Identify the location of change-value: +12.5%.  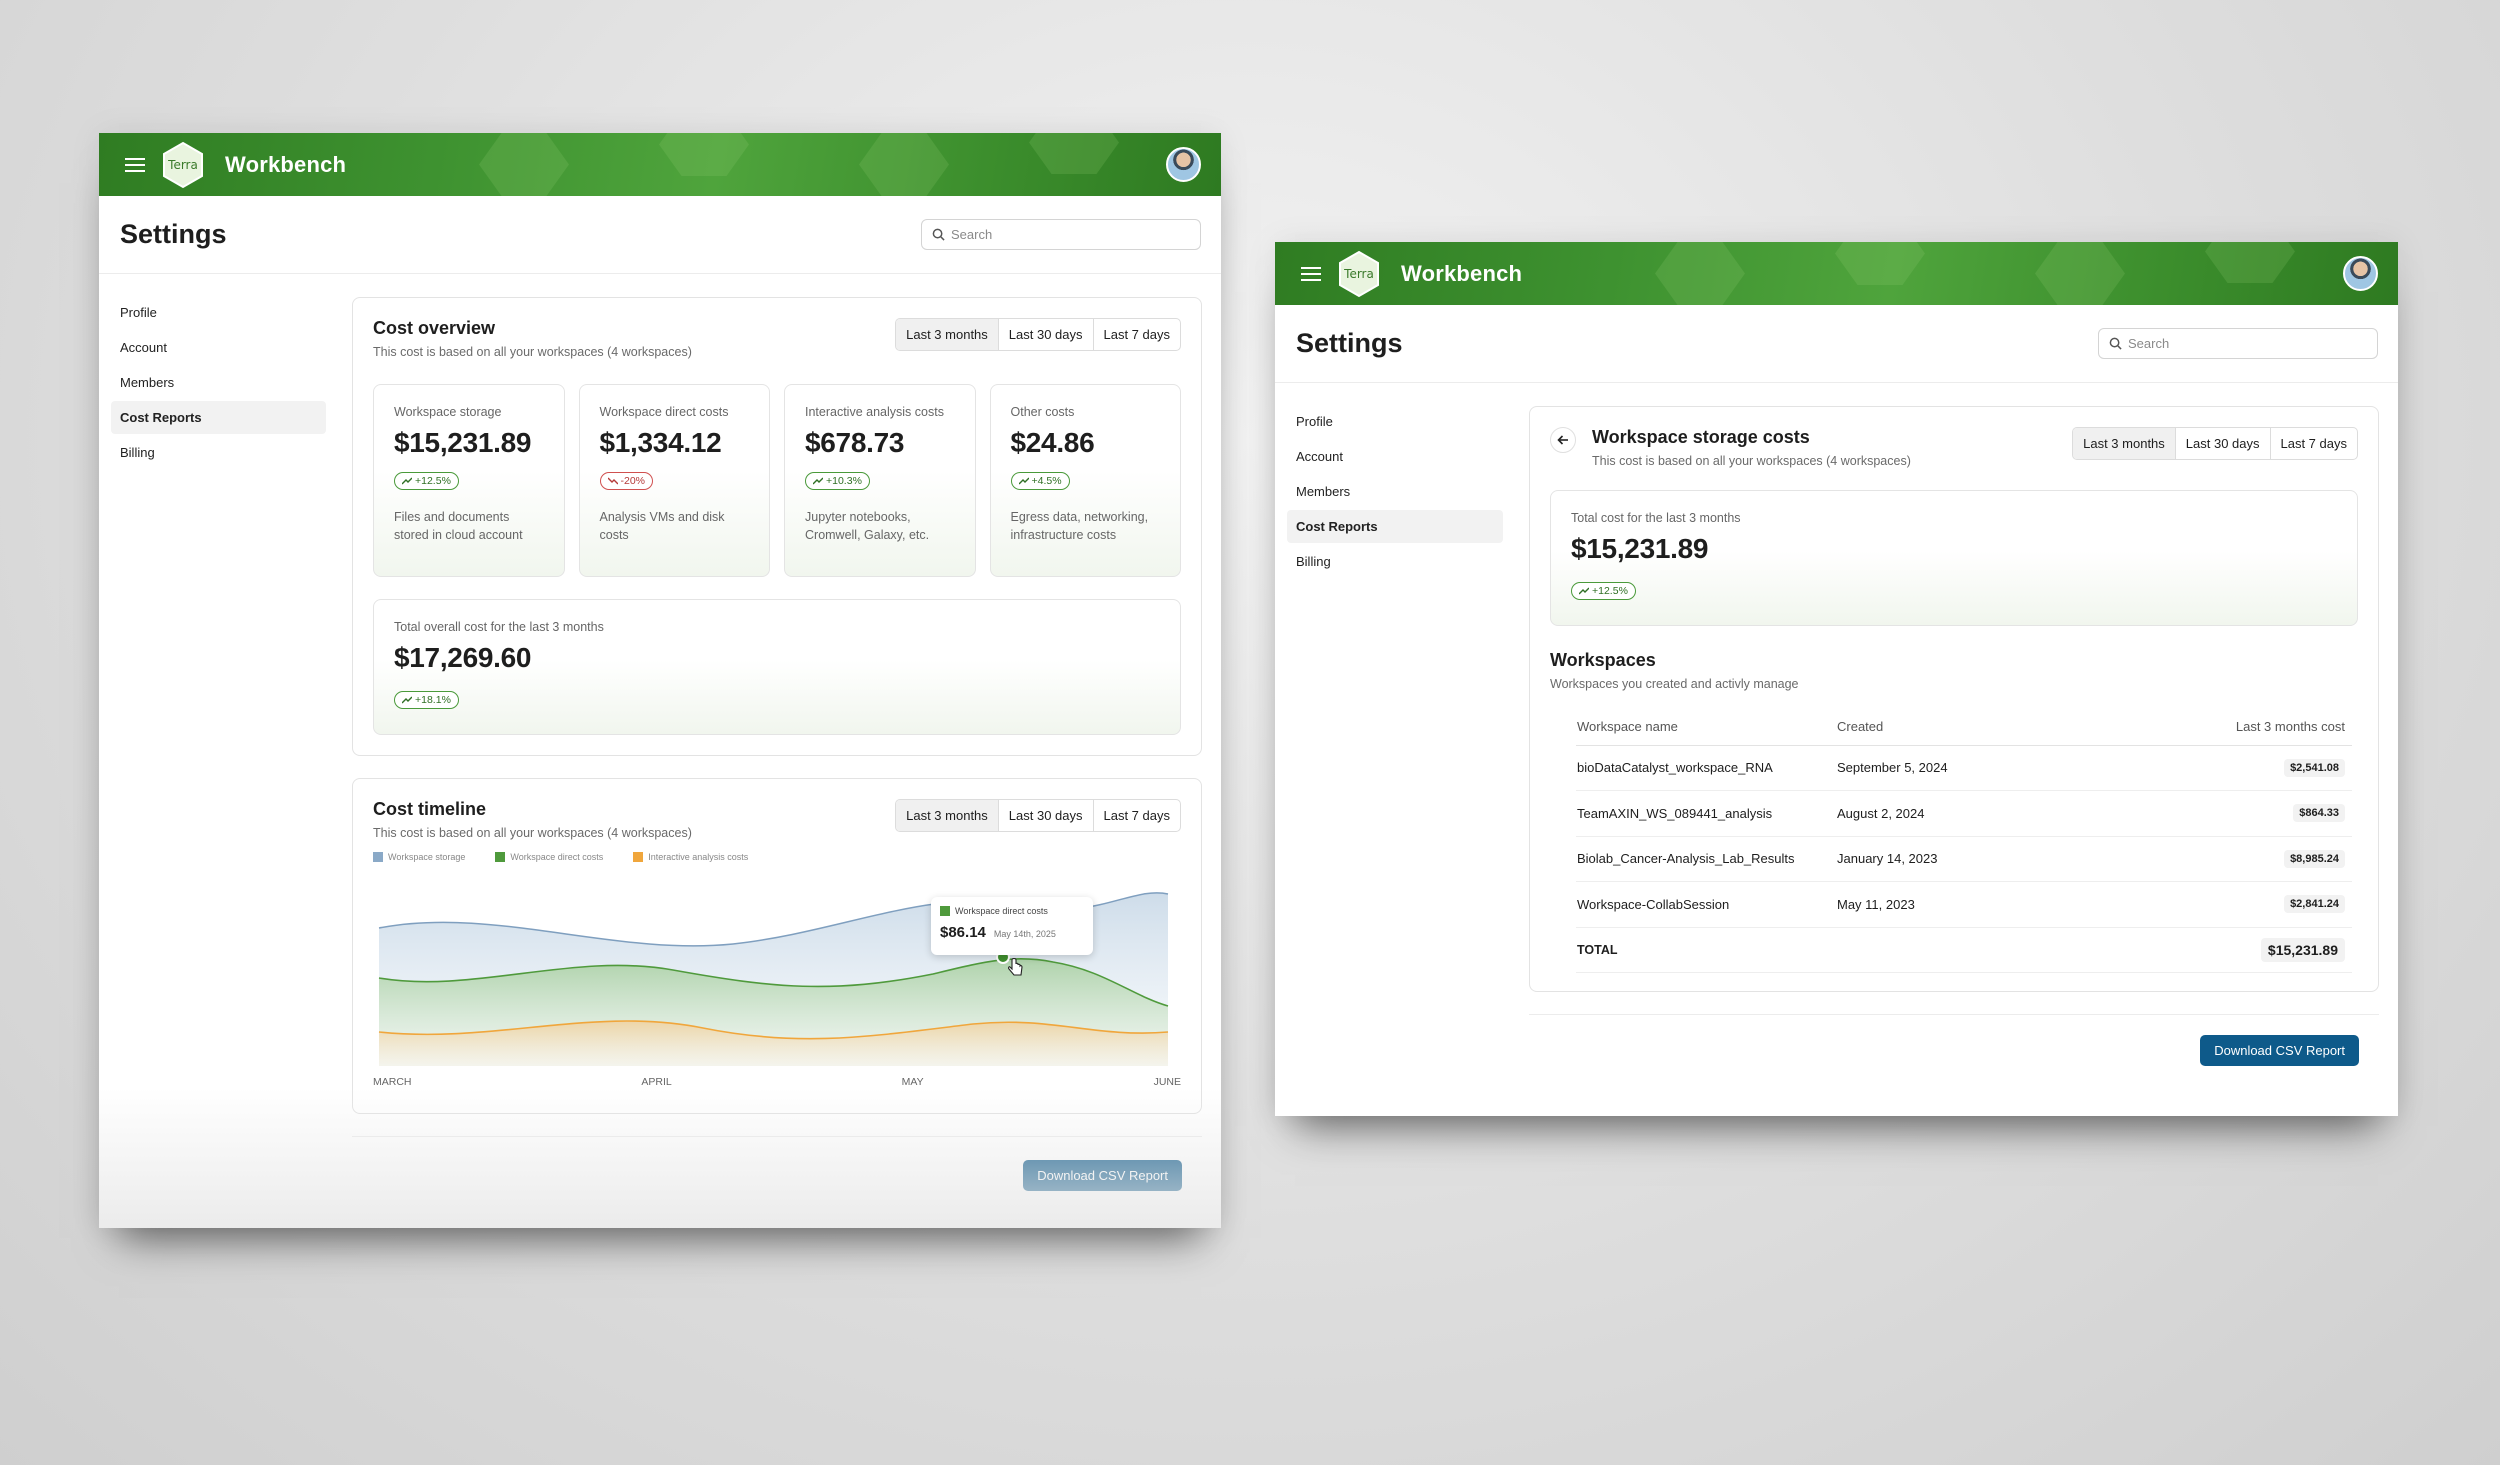
(433, 481).